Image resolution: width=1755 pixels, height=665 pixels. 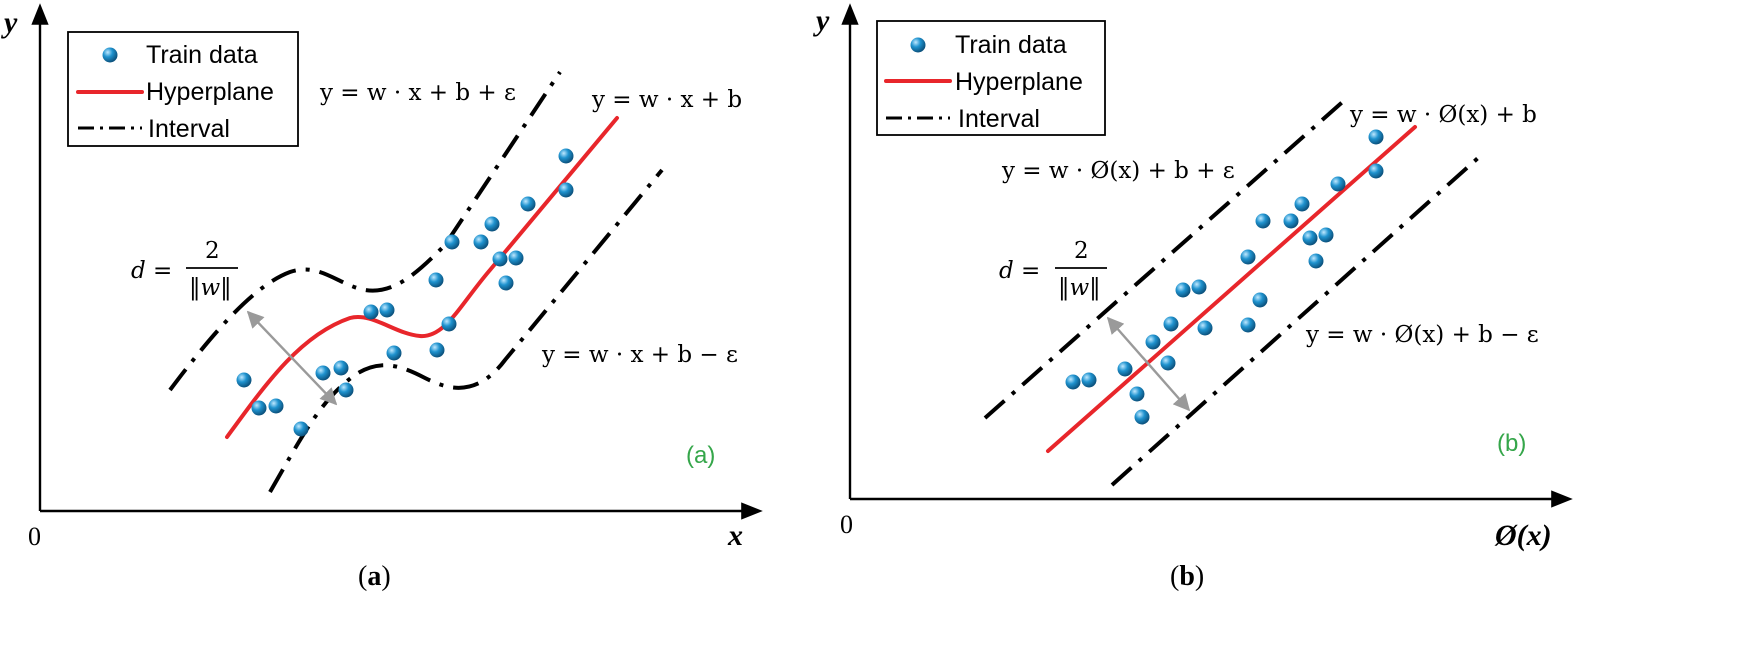 I want to click on equation-center-a: y = w · x + b, so click(x=666, y=100).